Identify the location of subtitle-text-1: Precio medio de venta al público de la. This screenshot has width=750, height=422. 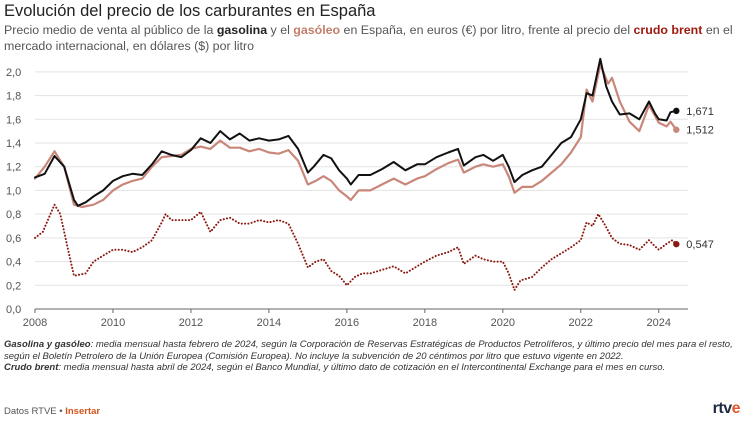
(110, 30).